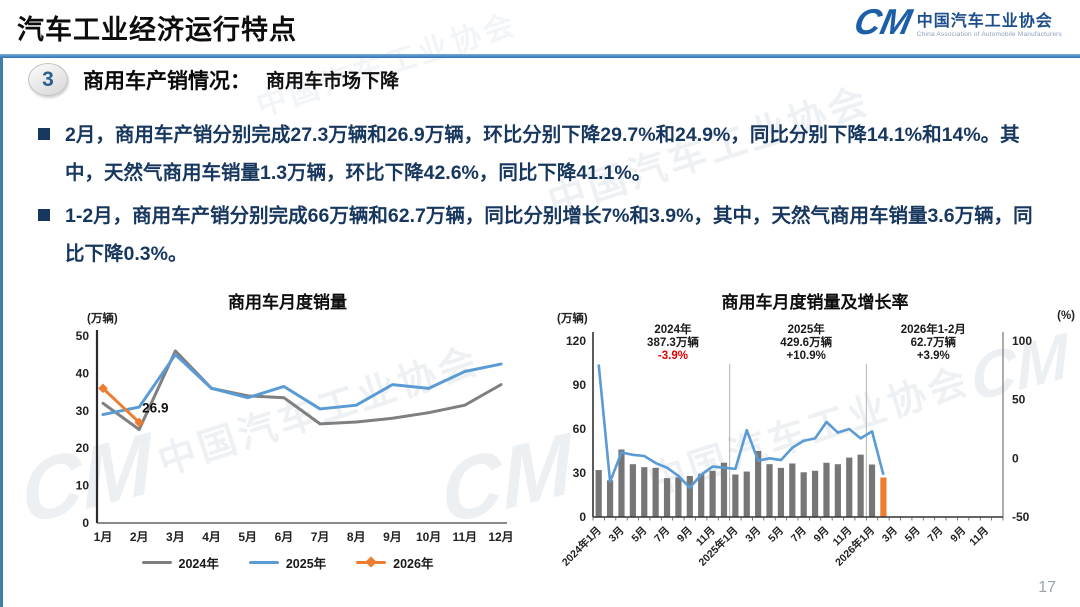 Image resolution: width=1080 pixels, height=607 pixels. I want to click on section-title: 商用车产销情况：, so click(167, 81).